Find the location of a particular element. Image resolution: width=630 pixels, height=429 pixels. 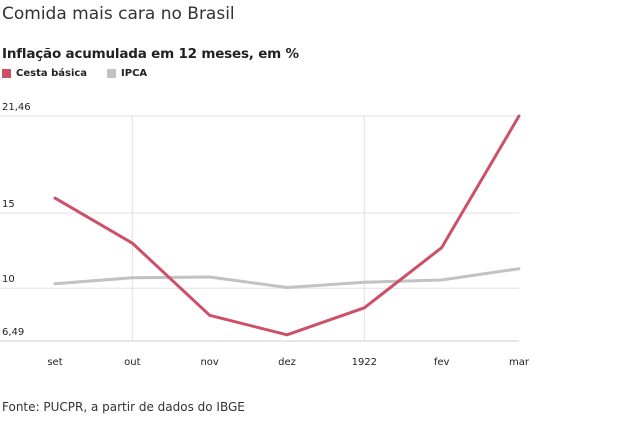

legend-label-cesta: Cesta básica is located at coordinates (52, 73).